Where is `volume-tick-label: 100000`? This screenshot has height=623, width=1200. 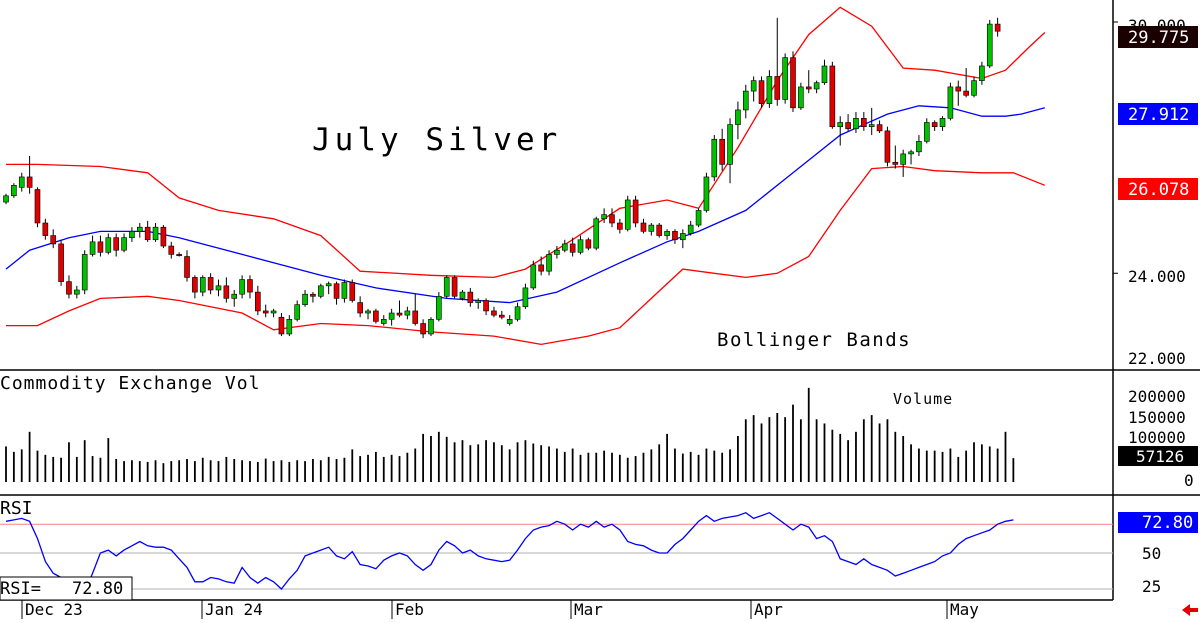 volume-tick-label: 100000 is located at coordinates (1157, 437).